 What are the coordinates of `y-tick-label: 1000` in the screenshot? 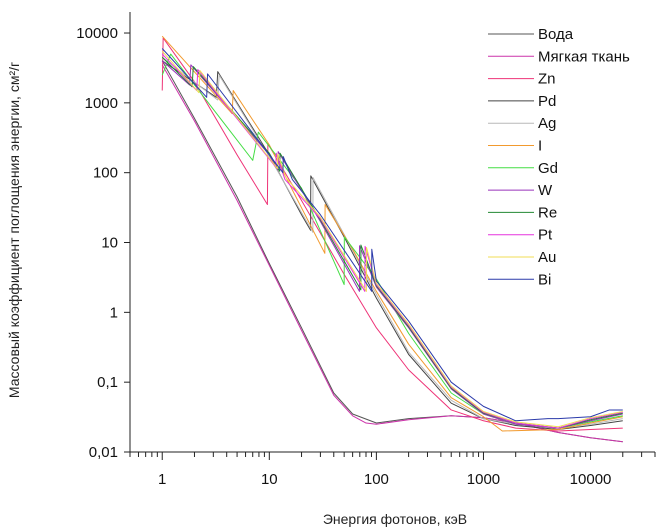 It's located at (101, 103).